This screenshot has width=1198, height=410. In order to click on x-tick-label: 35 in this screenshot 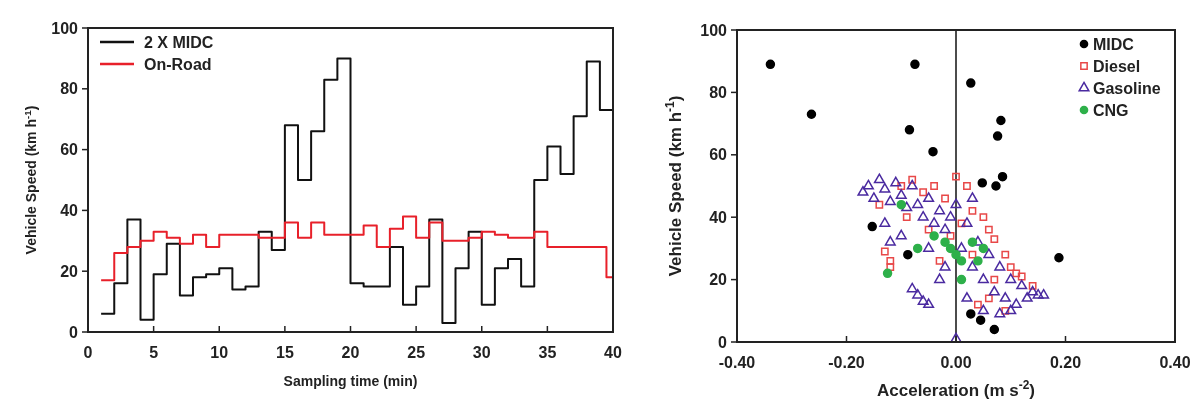, I will do `click(547, 352)`.